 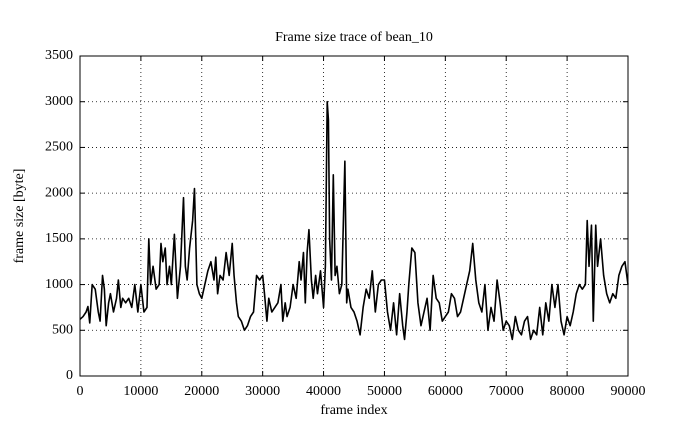 What do you see at coordinates (80, 391) in the screenshot?
I see `x-tick-label: 0` at bounding box center [80, 391].